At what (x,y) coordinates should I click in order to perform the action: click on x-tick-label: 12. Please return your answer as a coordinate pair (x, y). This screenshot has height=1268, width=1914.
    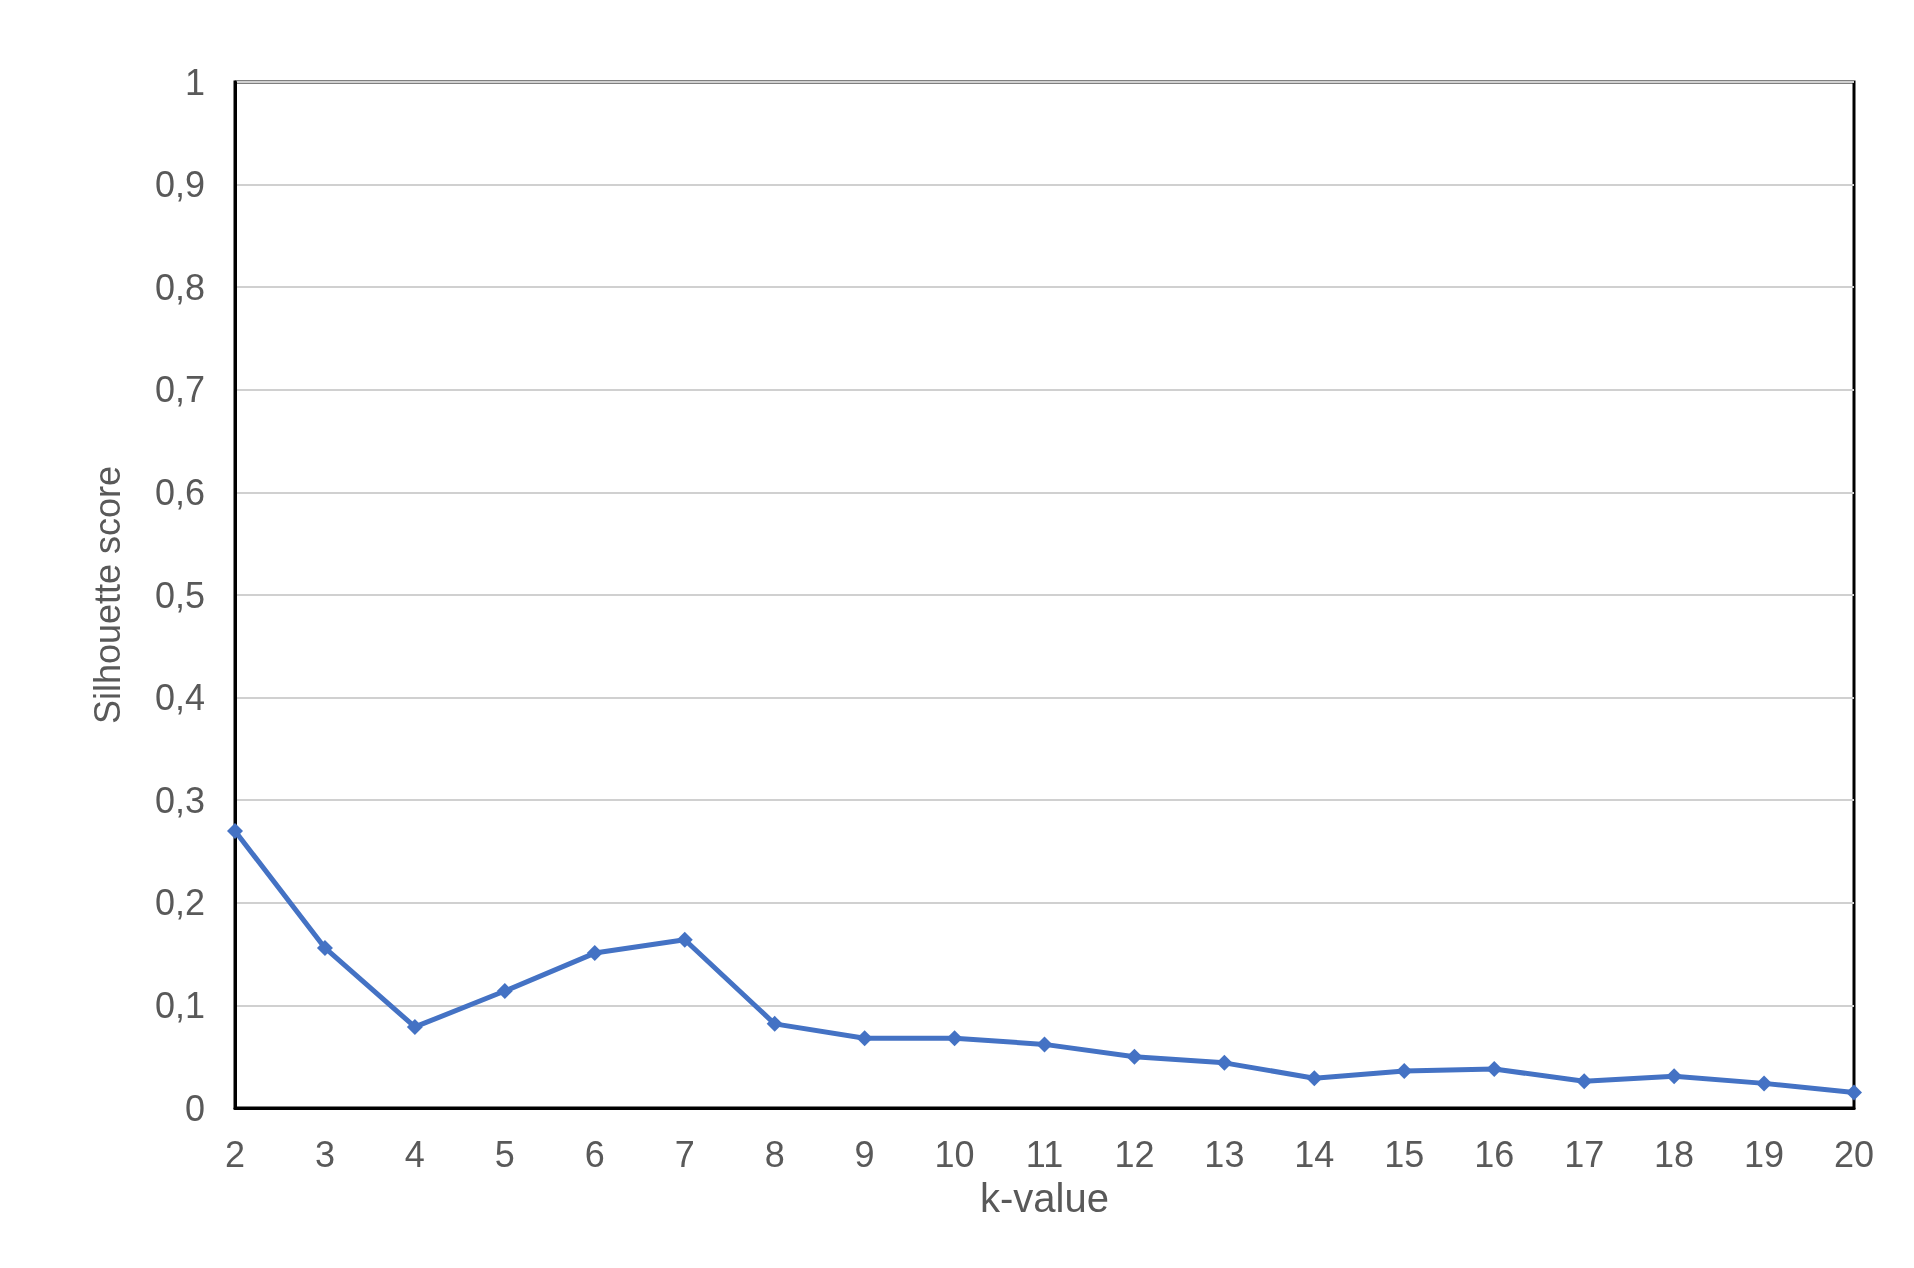
    Looking at the image, I should click on (1134, 1154).